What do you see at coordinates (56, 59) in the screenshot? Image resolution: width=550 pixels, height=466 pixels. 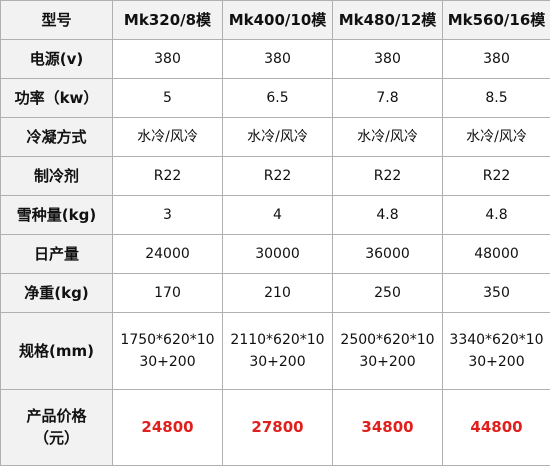 I see `row-label: 电源(v)` at bounding box center [56, 59].